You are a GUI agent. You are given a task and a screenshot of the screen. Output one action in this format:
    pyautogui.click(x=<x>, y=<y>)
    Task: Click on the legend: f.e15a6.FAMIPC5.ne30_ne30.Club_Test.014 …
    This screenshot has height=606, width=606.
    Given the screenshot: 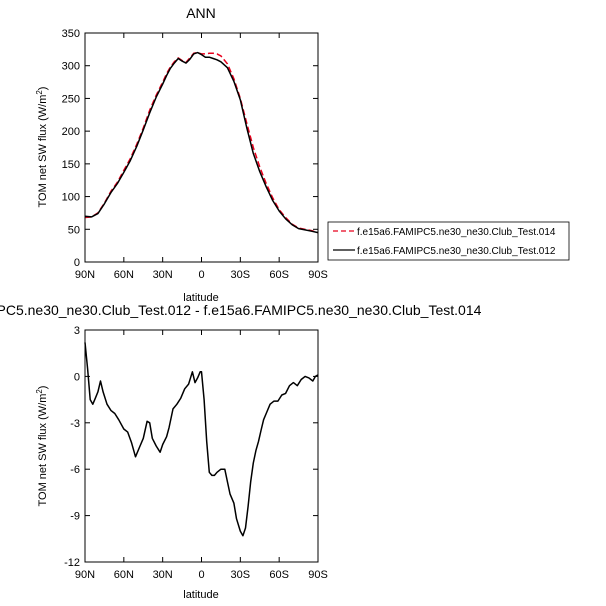 What is the action you would take?
    pyautogui.click(x=448, y=241)
    